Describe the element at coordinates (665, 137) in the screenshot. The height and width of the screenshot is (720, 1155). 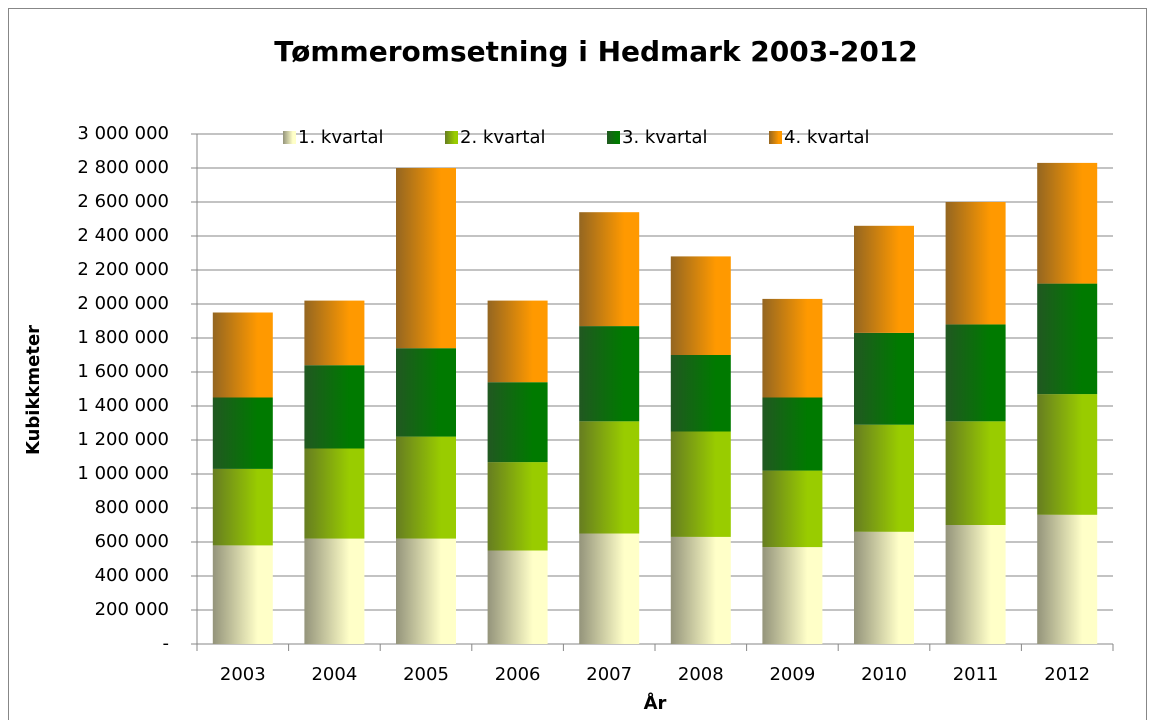
I see `legend-label: 3. kvartal` at that location.